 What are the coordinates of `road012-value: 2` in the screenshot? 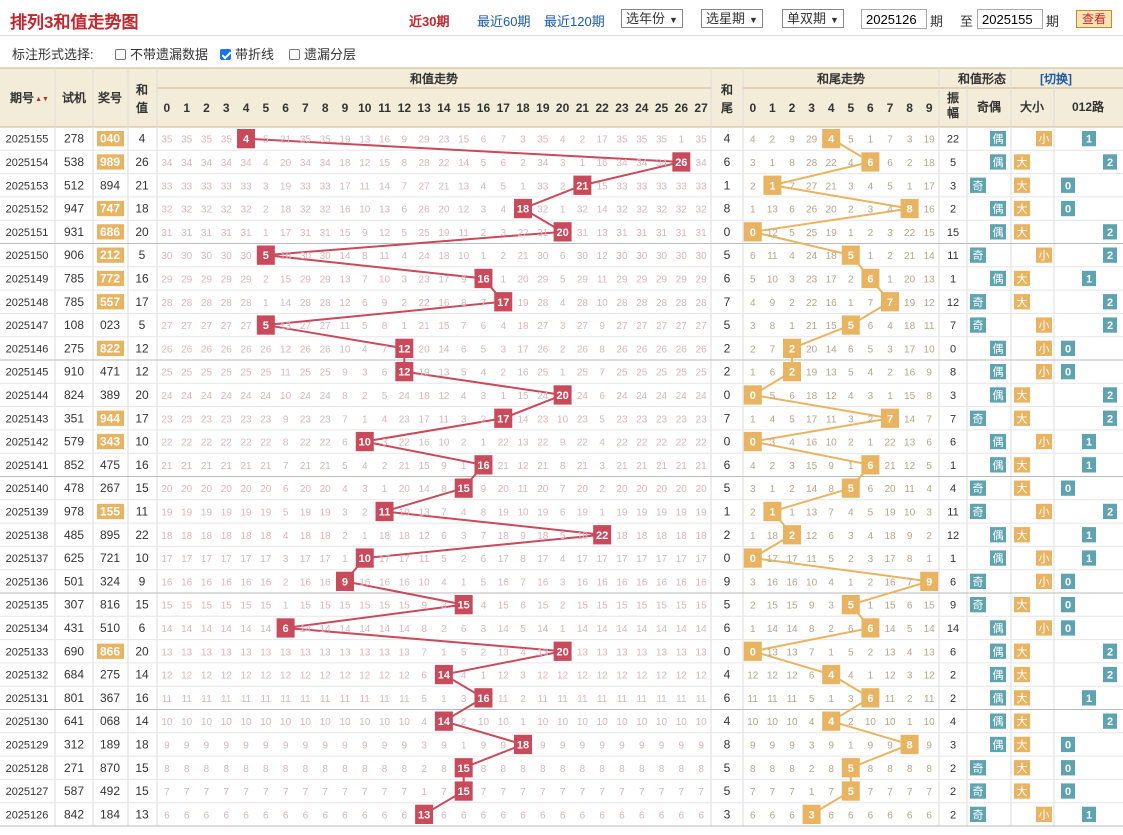 It's located at (1110, 326).